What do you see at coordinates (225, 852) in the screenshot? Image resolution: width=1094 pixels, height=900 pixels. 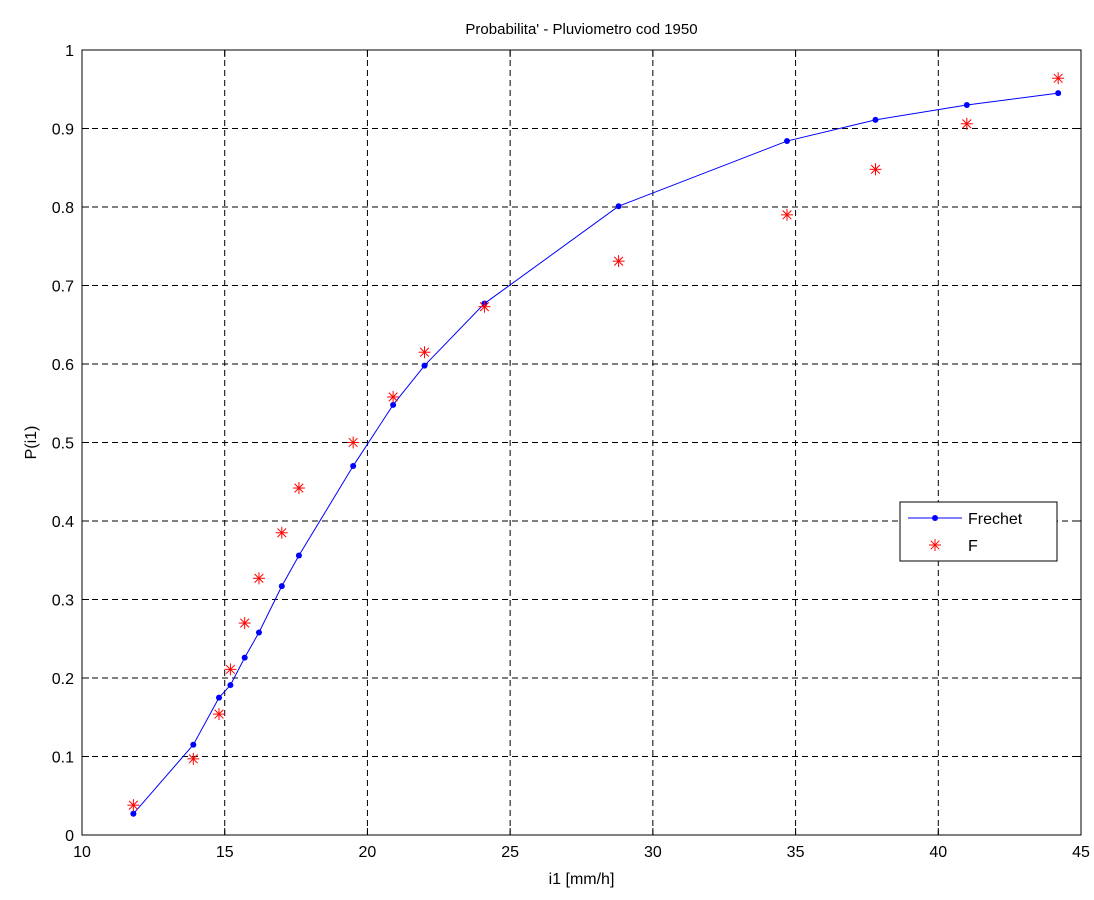 I see `x-tick-label: 15` at bounding box center [225, 852].